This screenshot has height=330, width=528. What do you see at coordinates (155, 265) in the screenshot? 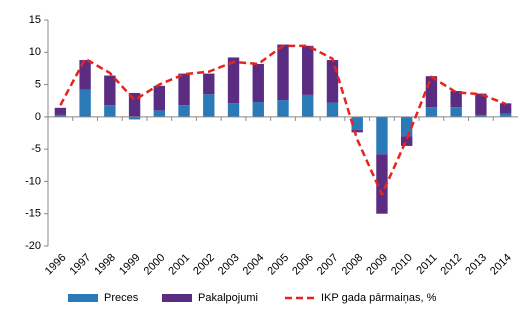
I see `x-tick-label: 2000` at bounding box center [155, 265].